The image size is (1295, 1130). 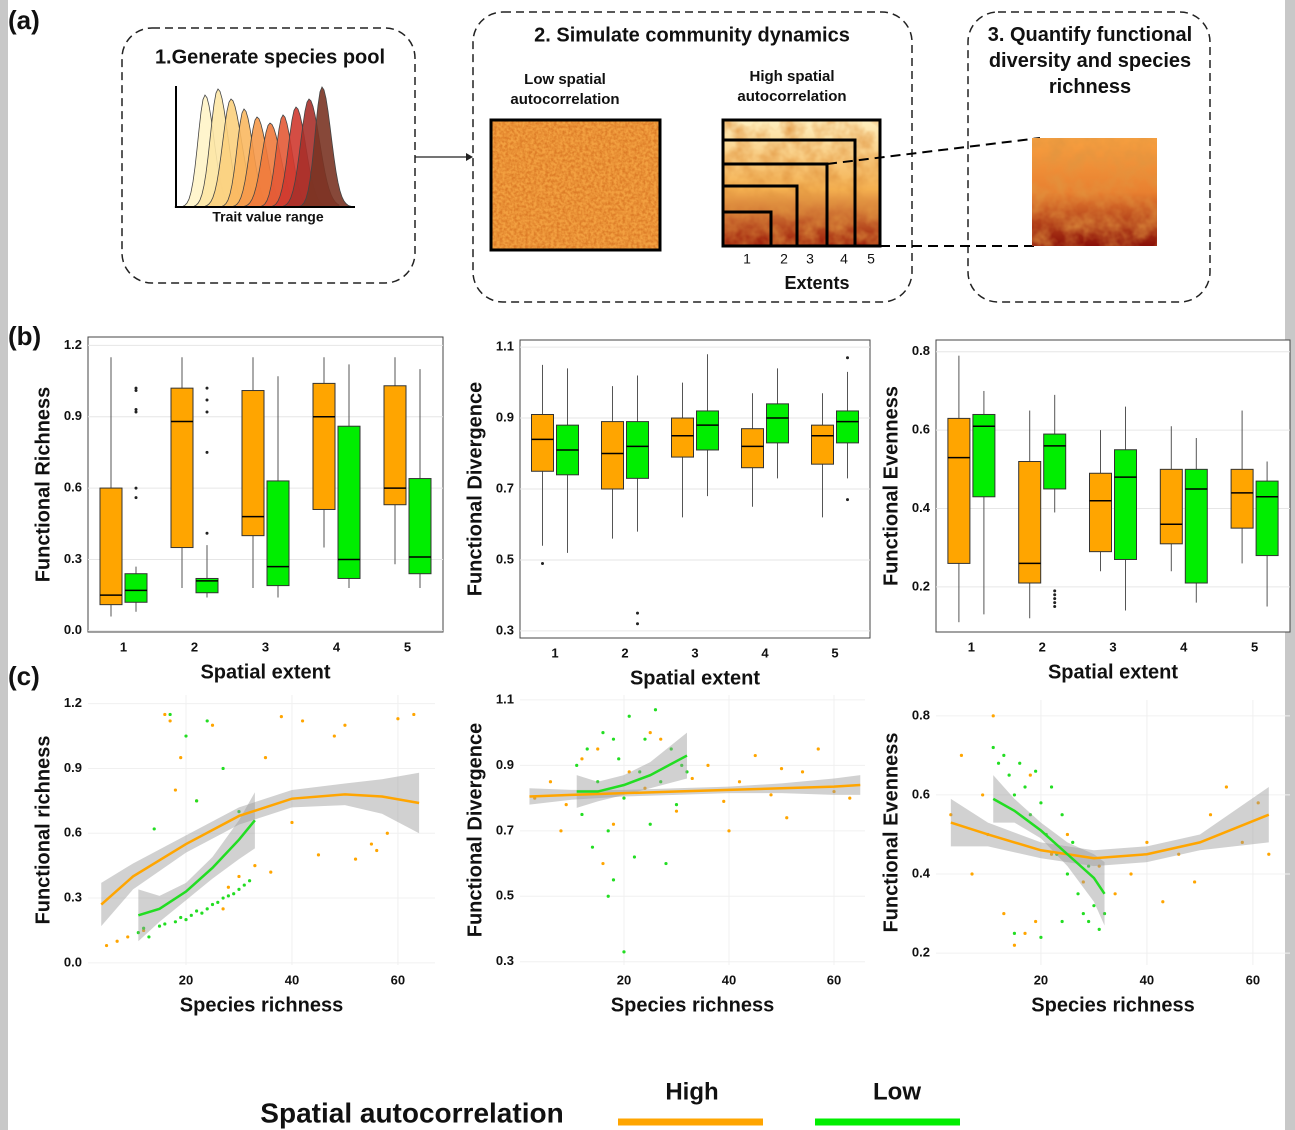 I want to click on extents-label: Extents, so click(x=816, y=283).